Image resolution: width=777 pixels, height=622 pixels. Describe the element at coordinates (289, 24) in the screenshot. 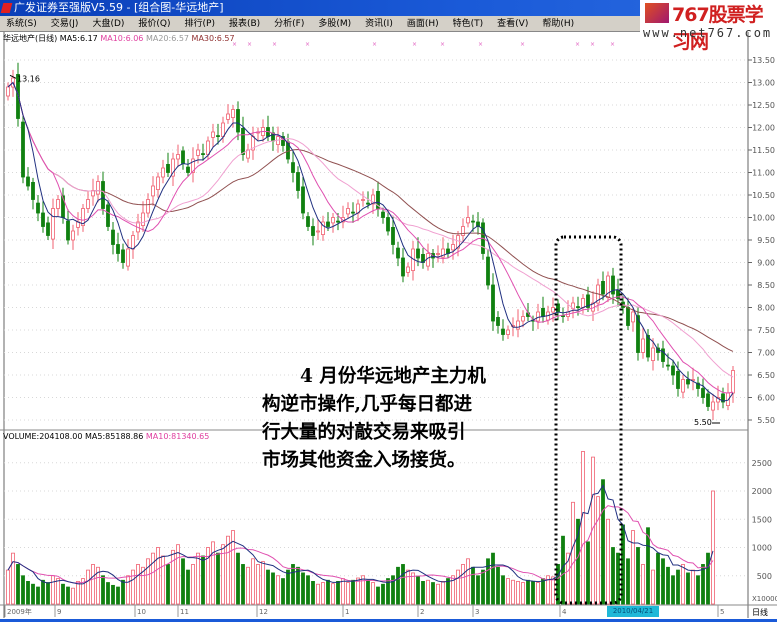

I see `menu-analysis: 分析(F)` at that location.